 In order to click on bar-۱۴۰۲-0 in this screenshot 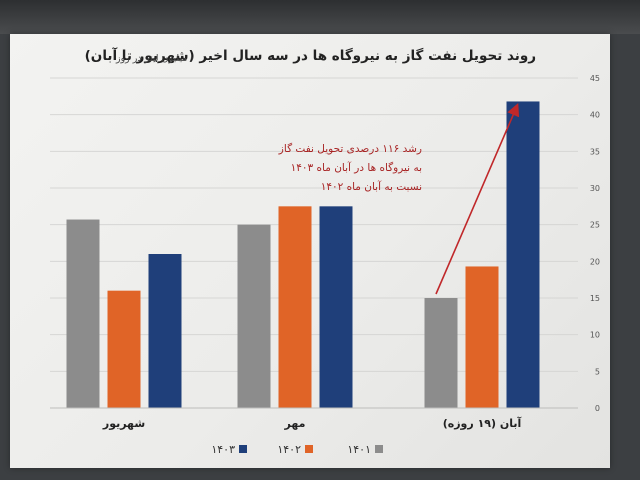, I will do `click(124, 349)`.